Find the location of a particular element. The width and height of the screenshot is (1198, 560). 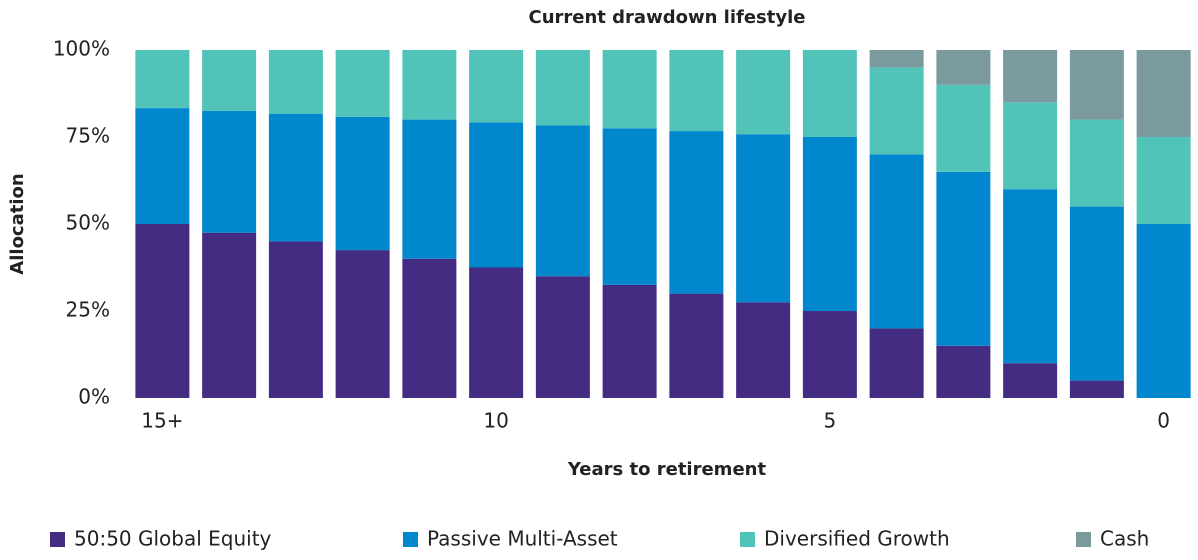

y-tick-label: 0% is located at coordinates (94, 397).